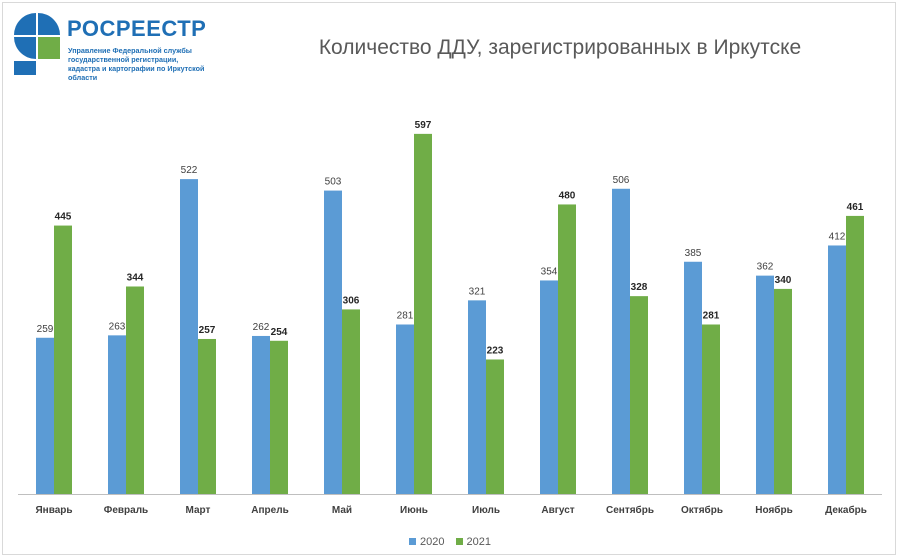 This screenshot has height=559, width=900. Describe the element at coordinates (557, 510) in the screenshot. I see `category-label-8: Август` at that location.